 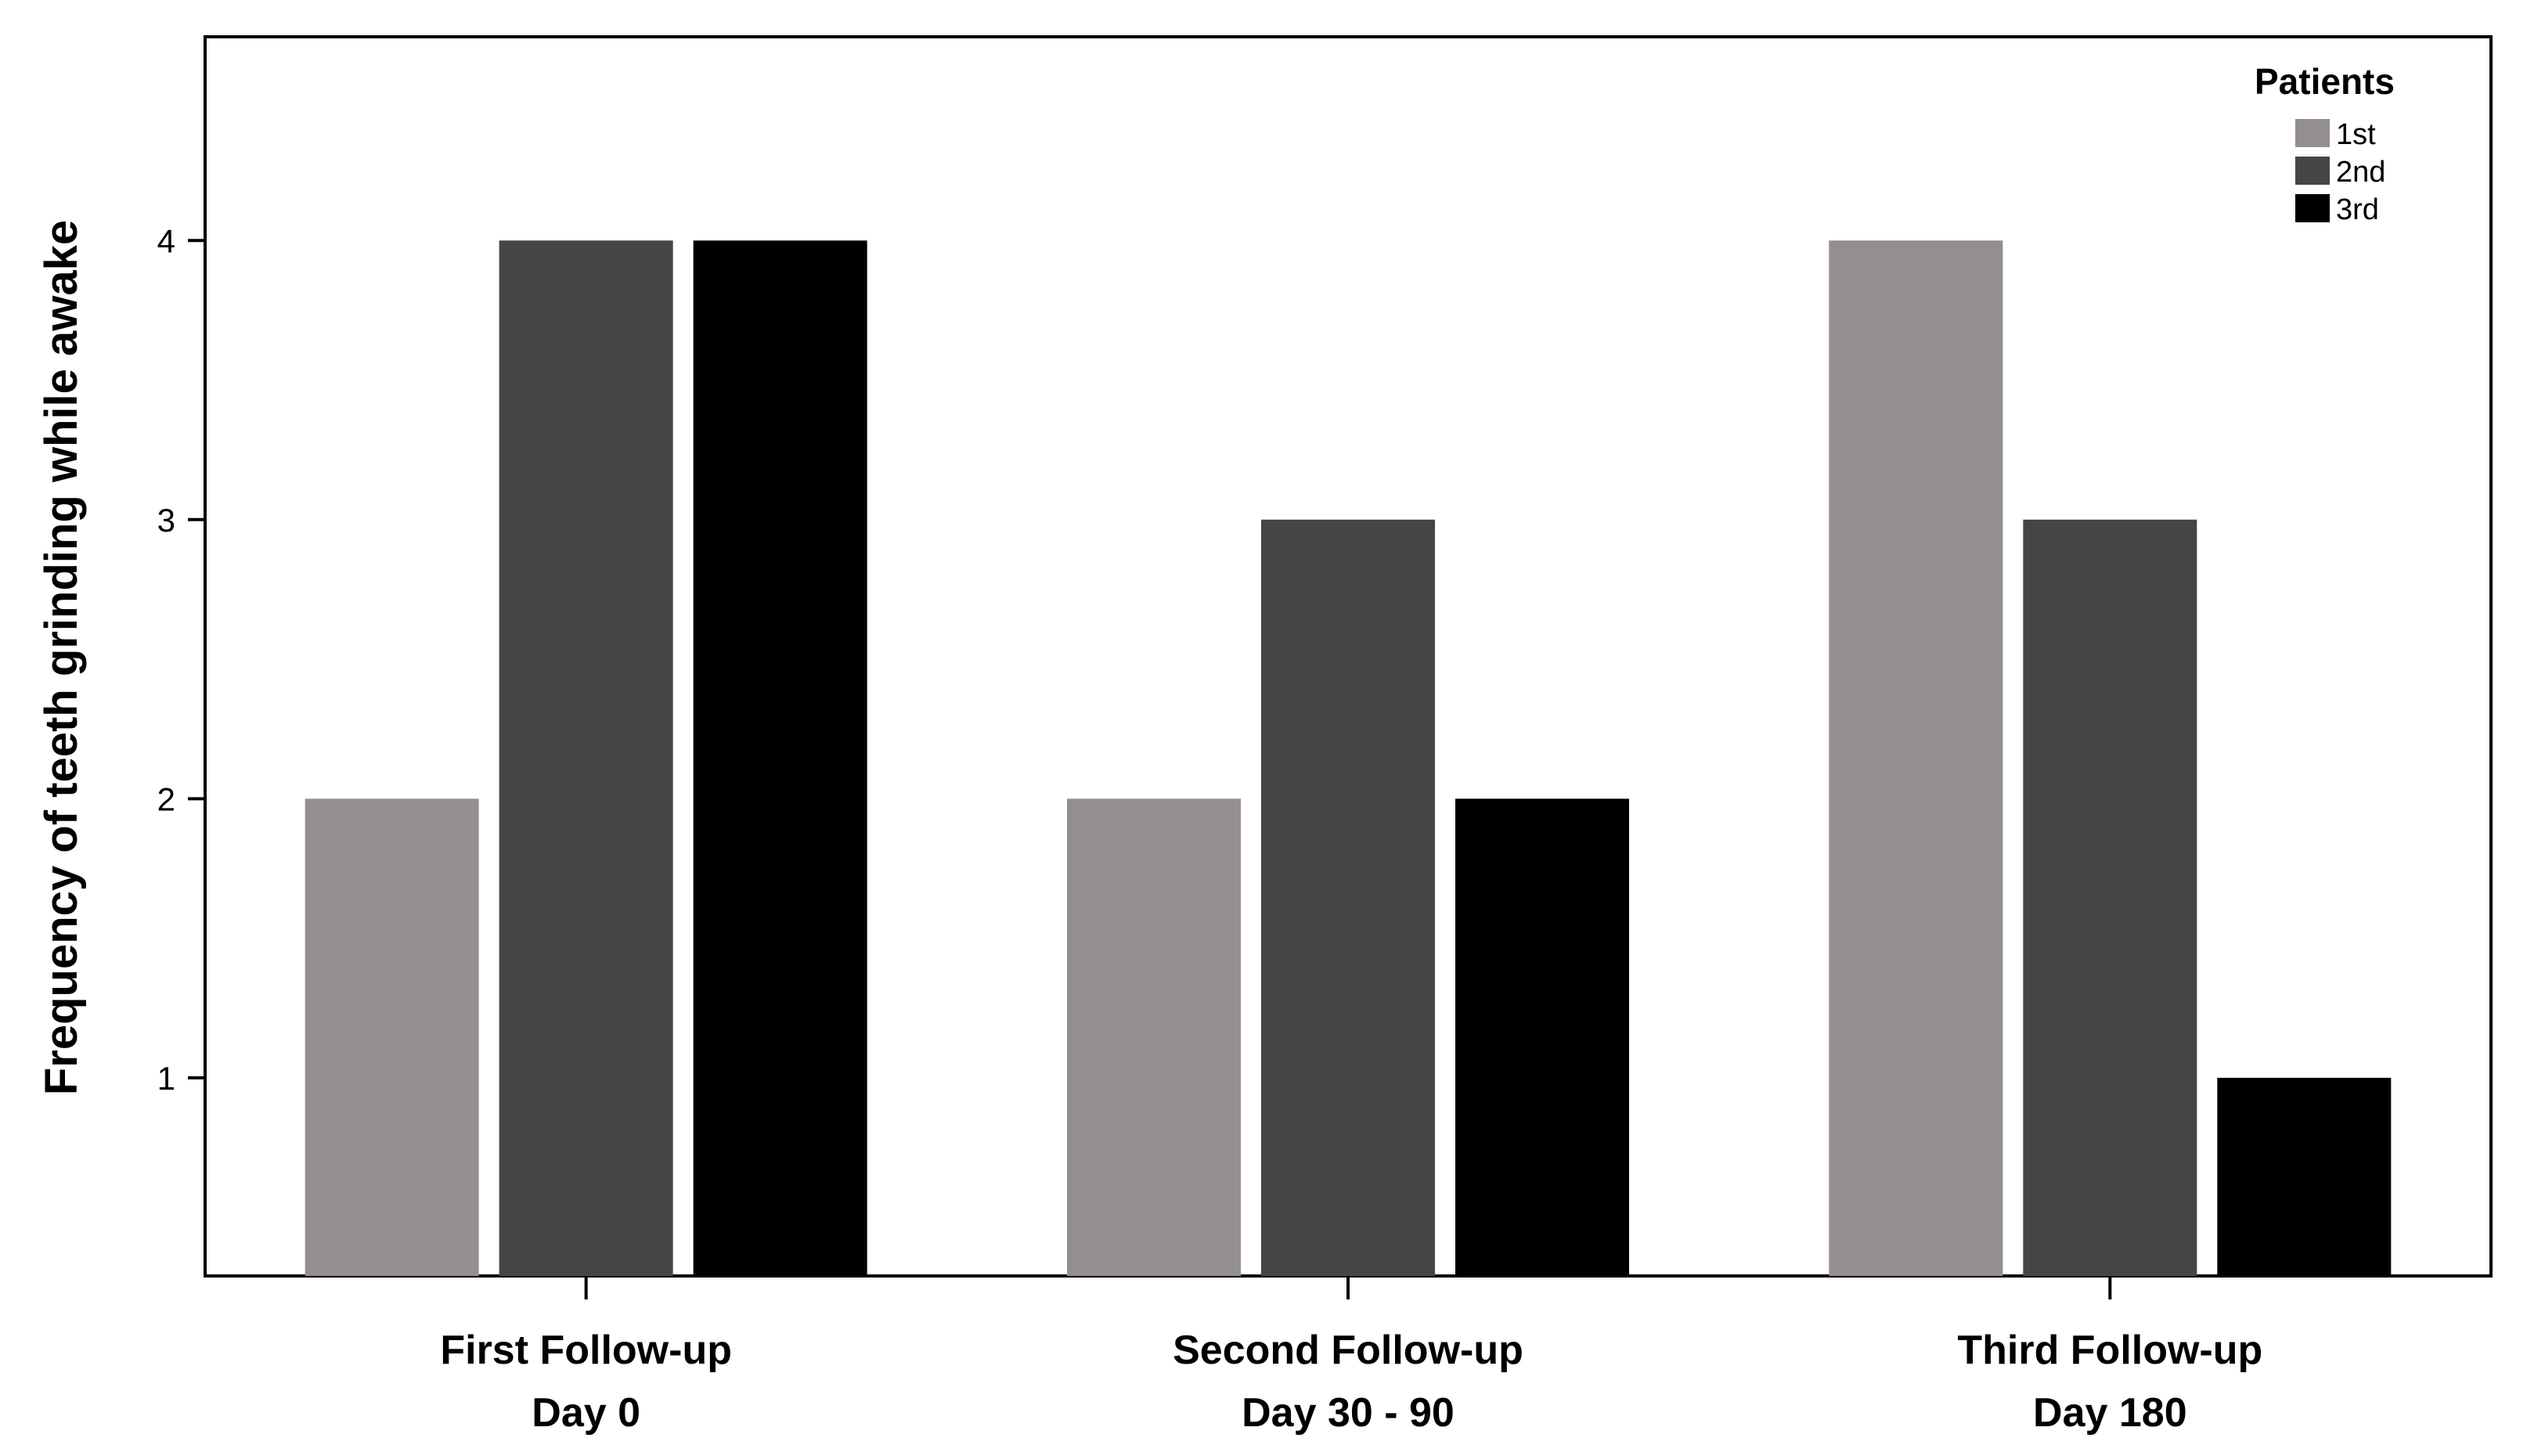 I want to click on x-tick-label: Third Follow-up, so click(x=2109, y=1350).